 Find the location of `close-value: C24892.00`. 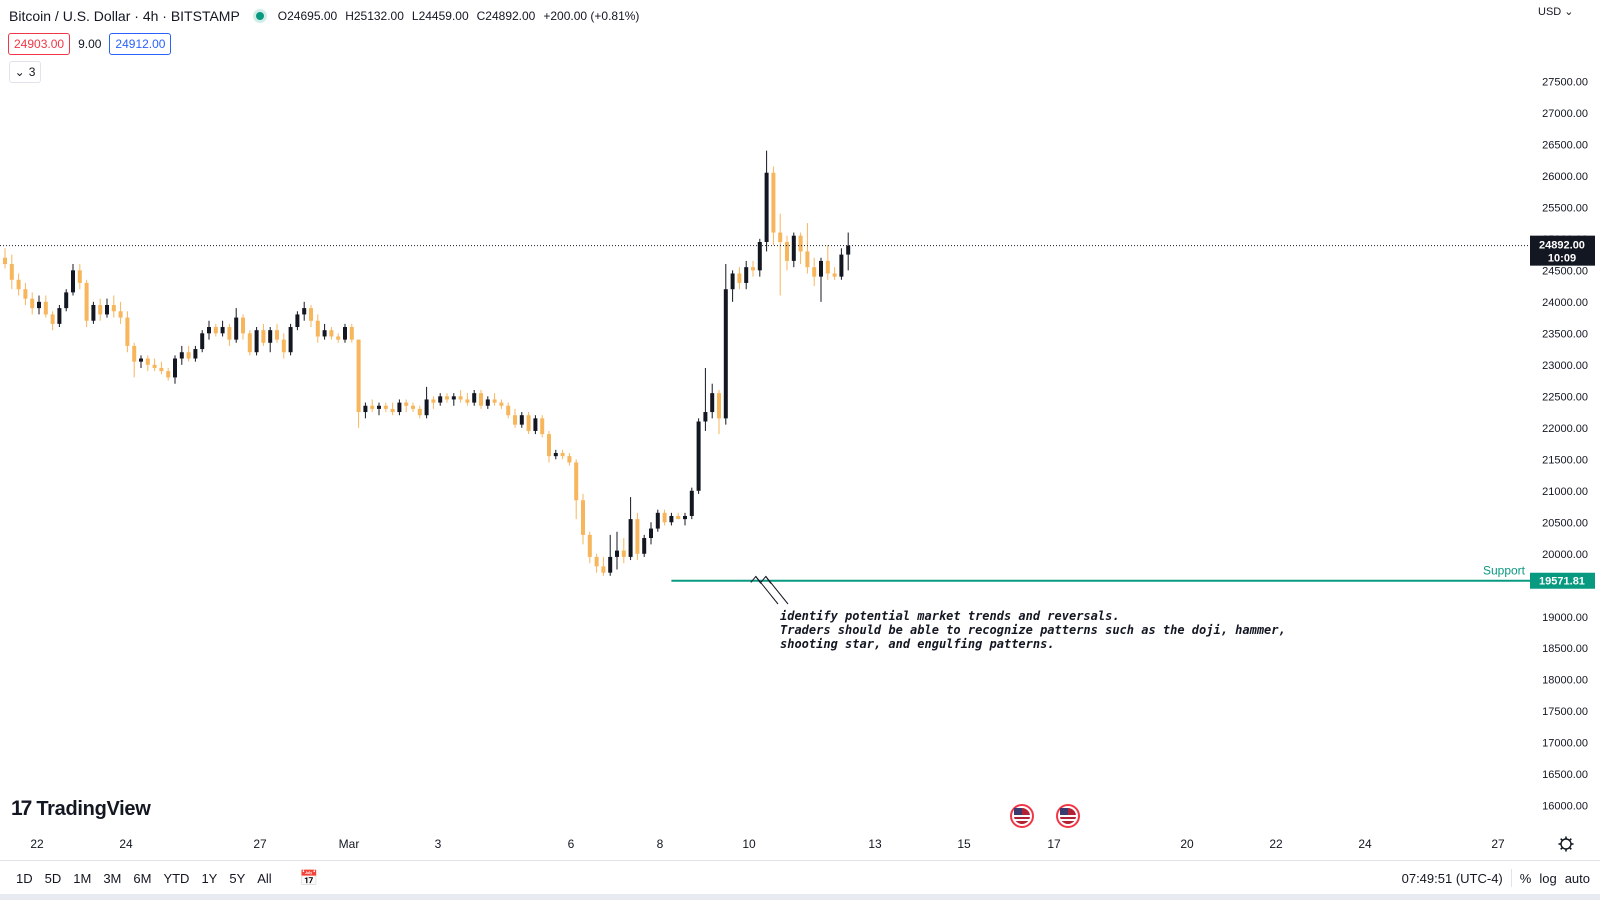

close-value: C24892.00 is located at coordinates (506, 16).